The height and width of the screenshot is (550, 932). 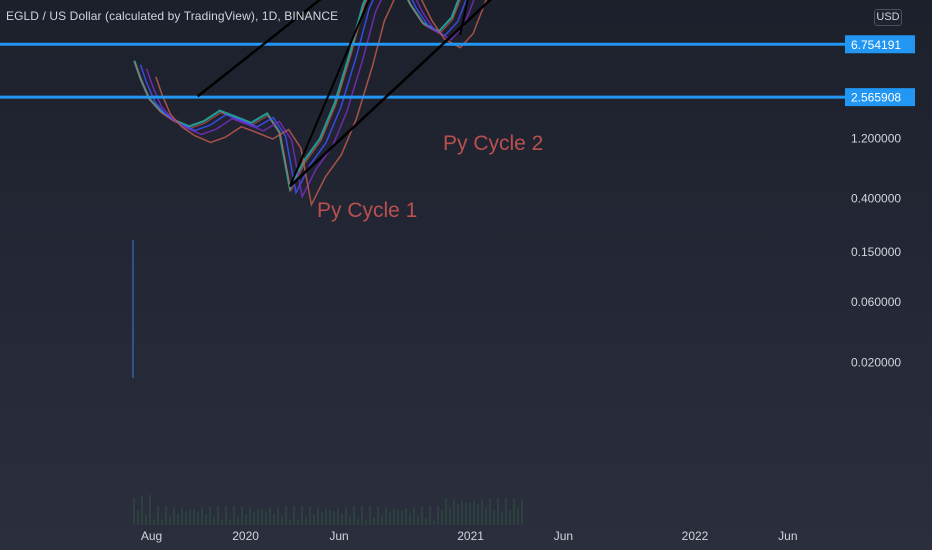 What do you see at coordinates (876, 45) in the screenshot?
I see `level-label: 6.754191` at bounding box center [876, 45].